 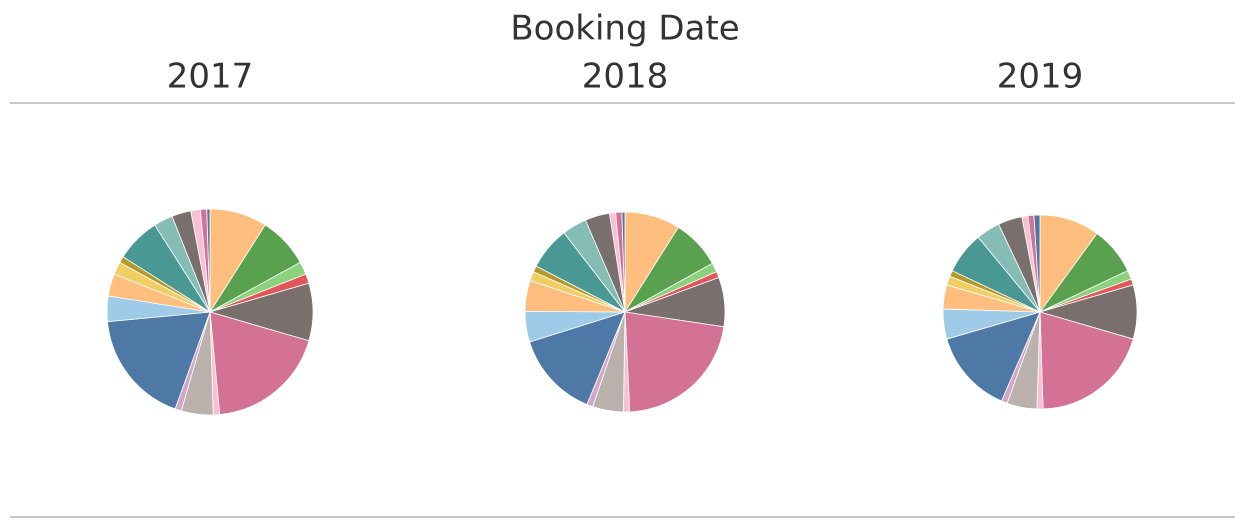 What do you see at coordinates (1040, 77) in the screenshot?
I see `pie-title: 2019` at bounding box center [1040, 77].